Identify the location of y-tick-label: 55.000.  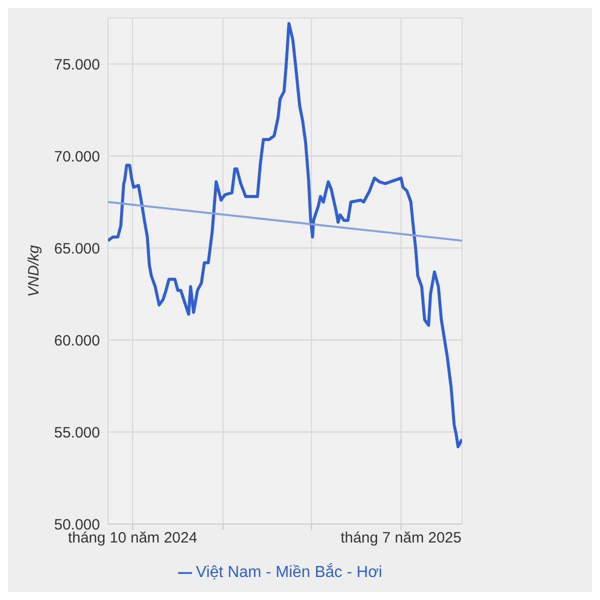
(77, 433).